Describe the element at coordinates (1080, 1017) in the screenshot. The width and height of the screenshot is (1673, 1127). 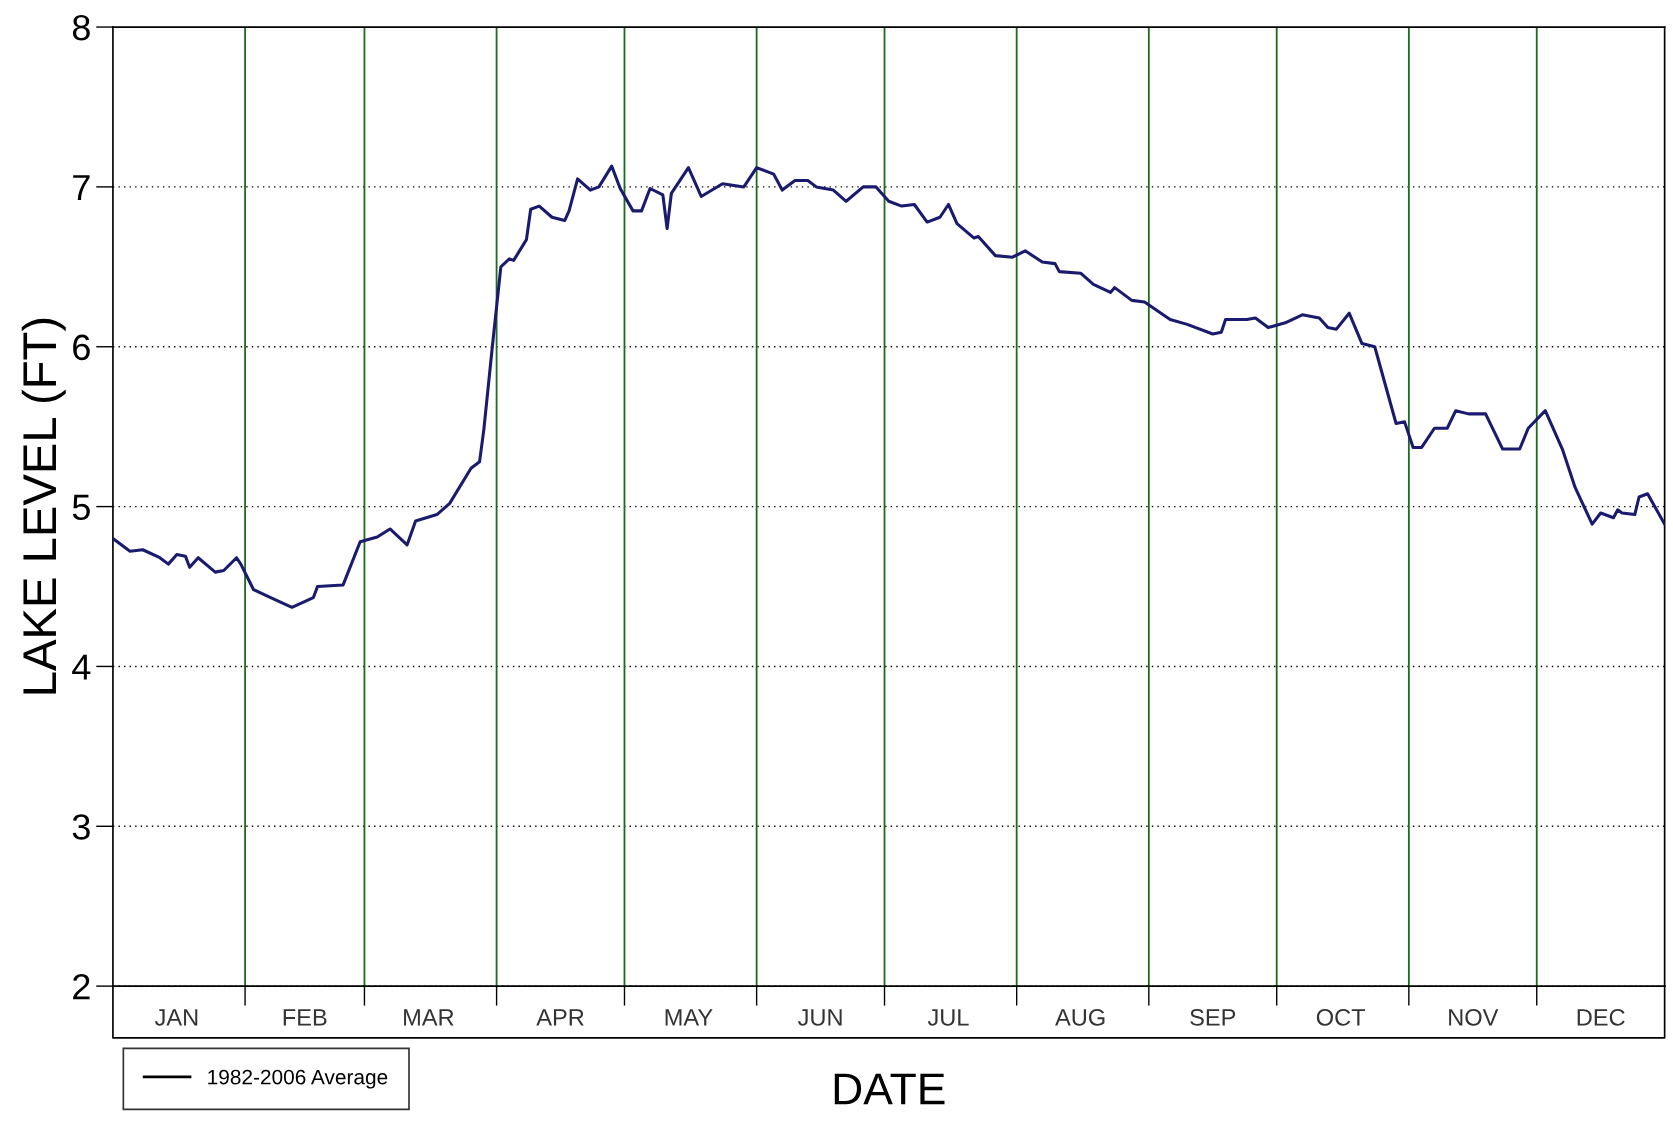
I see `x-tick-label: AUG` at that location.